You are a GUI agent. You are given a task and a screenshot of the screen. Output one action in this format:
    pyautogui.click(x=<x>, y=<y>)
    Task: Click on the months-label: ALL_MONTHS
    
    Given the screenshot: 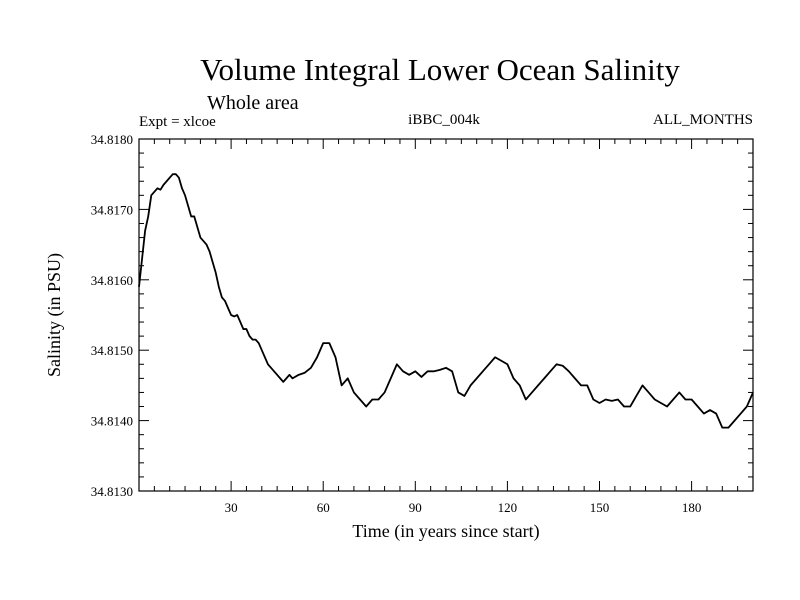 What is the action you would take?
    pyautogui.click(x=703, y=120)
    